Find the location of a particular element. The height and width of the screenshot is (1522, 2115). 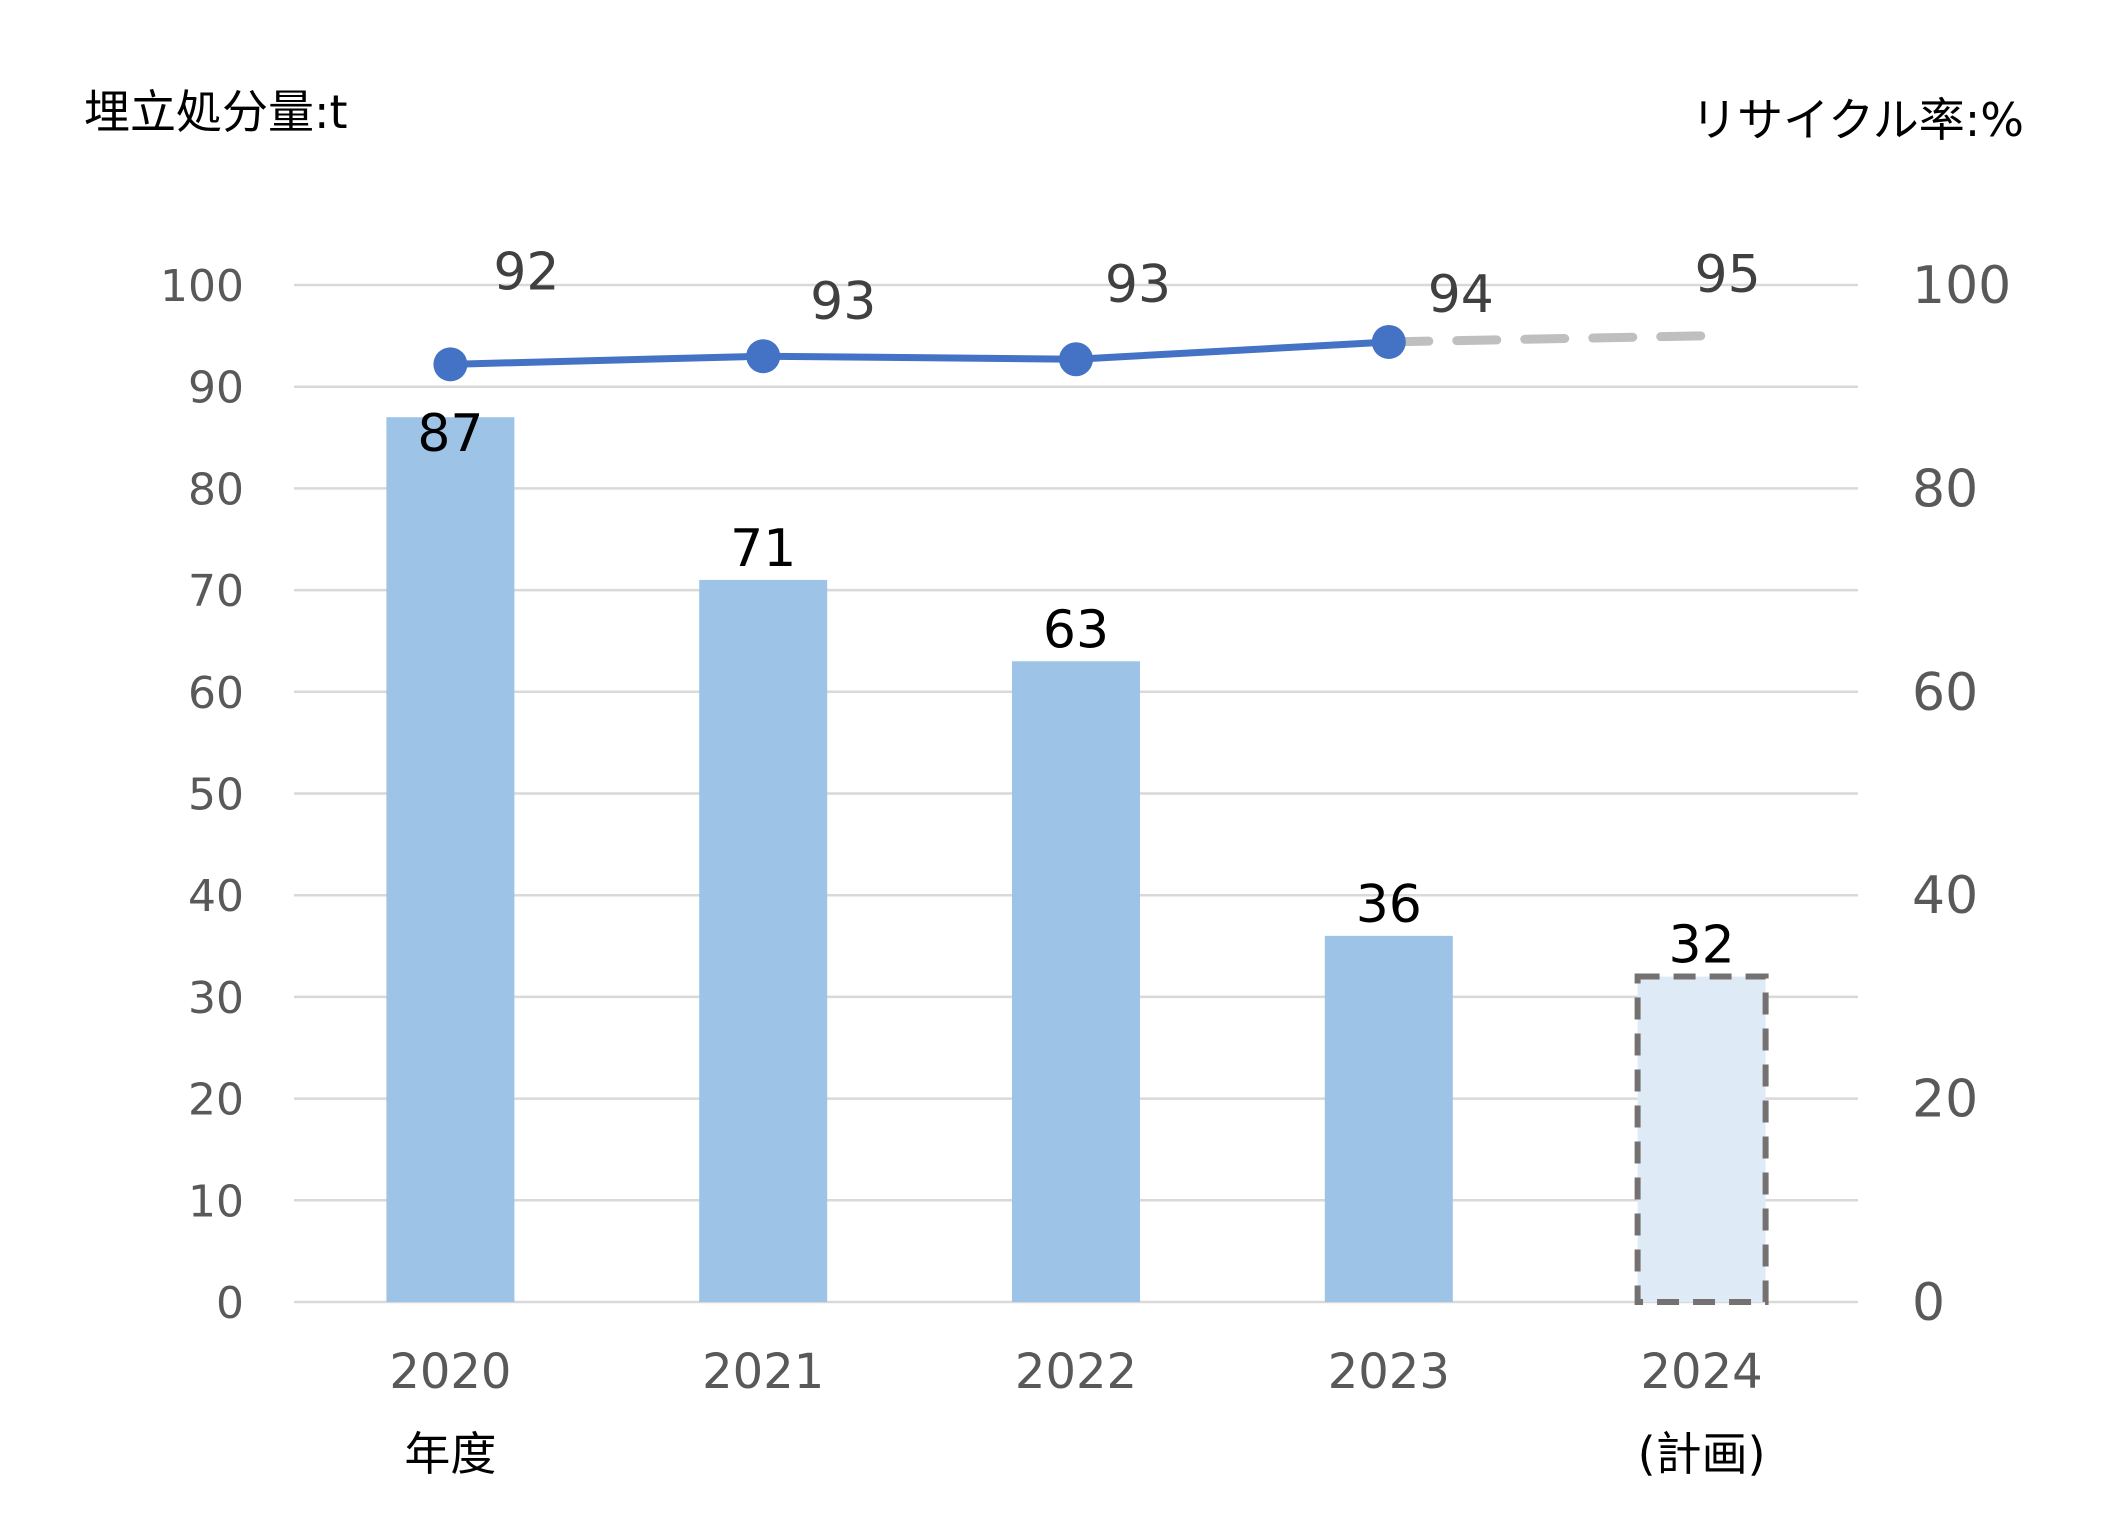

right-tick-label: 0 is located at coordinates (1928, 1303).